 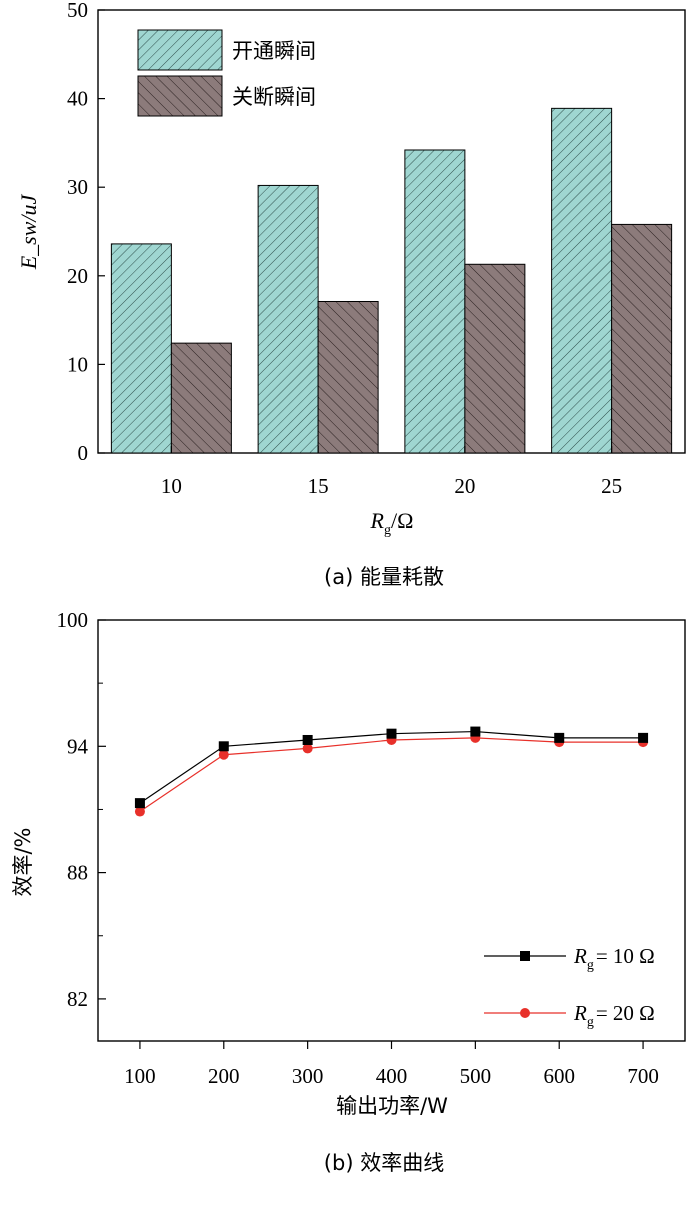 I want to click on line-x-axis-label: 输出功率/W, so click(x=392, y=1106).